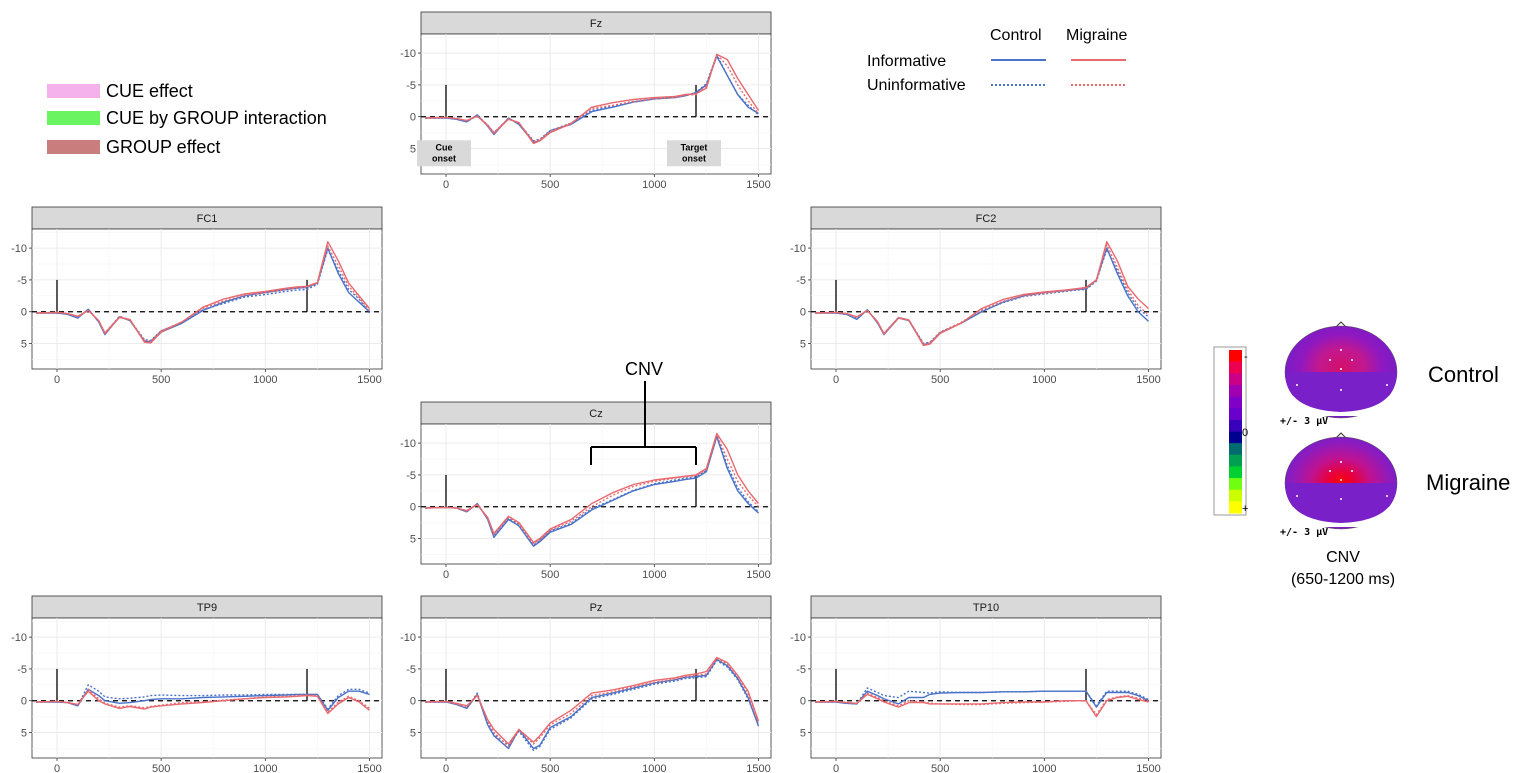  Describe the element at coordinates (73, 147) in the screenshot. I see `legend-swatch-group-effect` at that location.